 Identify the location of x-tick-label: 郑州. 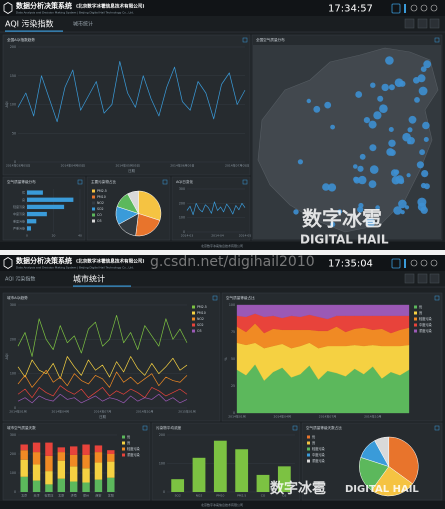
(86, 495).